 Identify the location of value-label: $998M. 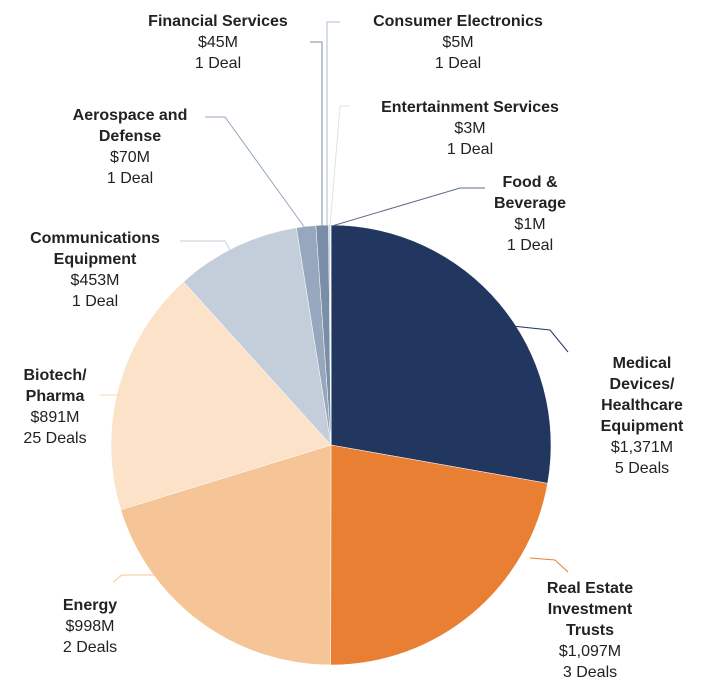
(90, 626).